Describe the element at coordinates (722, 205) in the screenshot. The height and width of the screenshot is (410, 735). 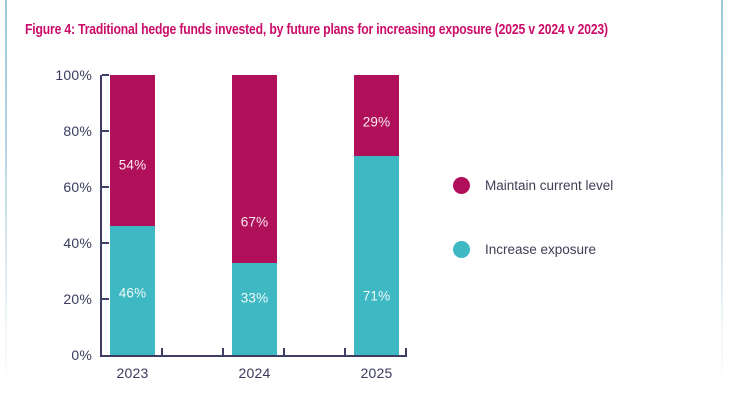
I see `panel-right-border` at that location.